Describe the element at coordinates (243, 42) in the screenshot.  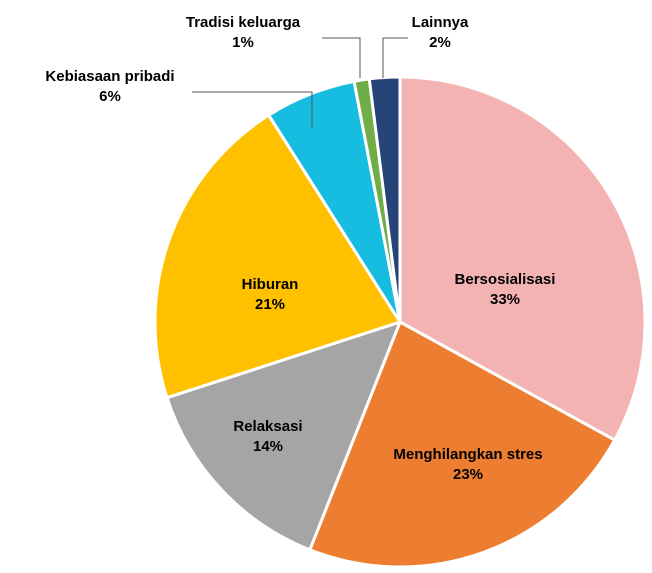
I see `slice-value: 1%` at that location.